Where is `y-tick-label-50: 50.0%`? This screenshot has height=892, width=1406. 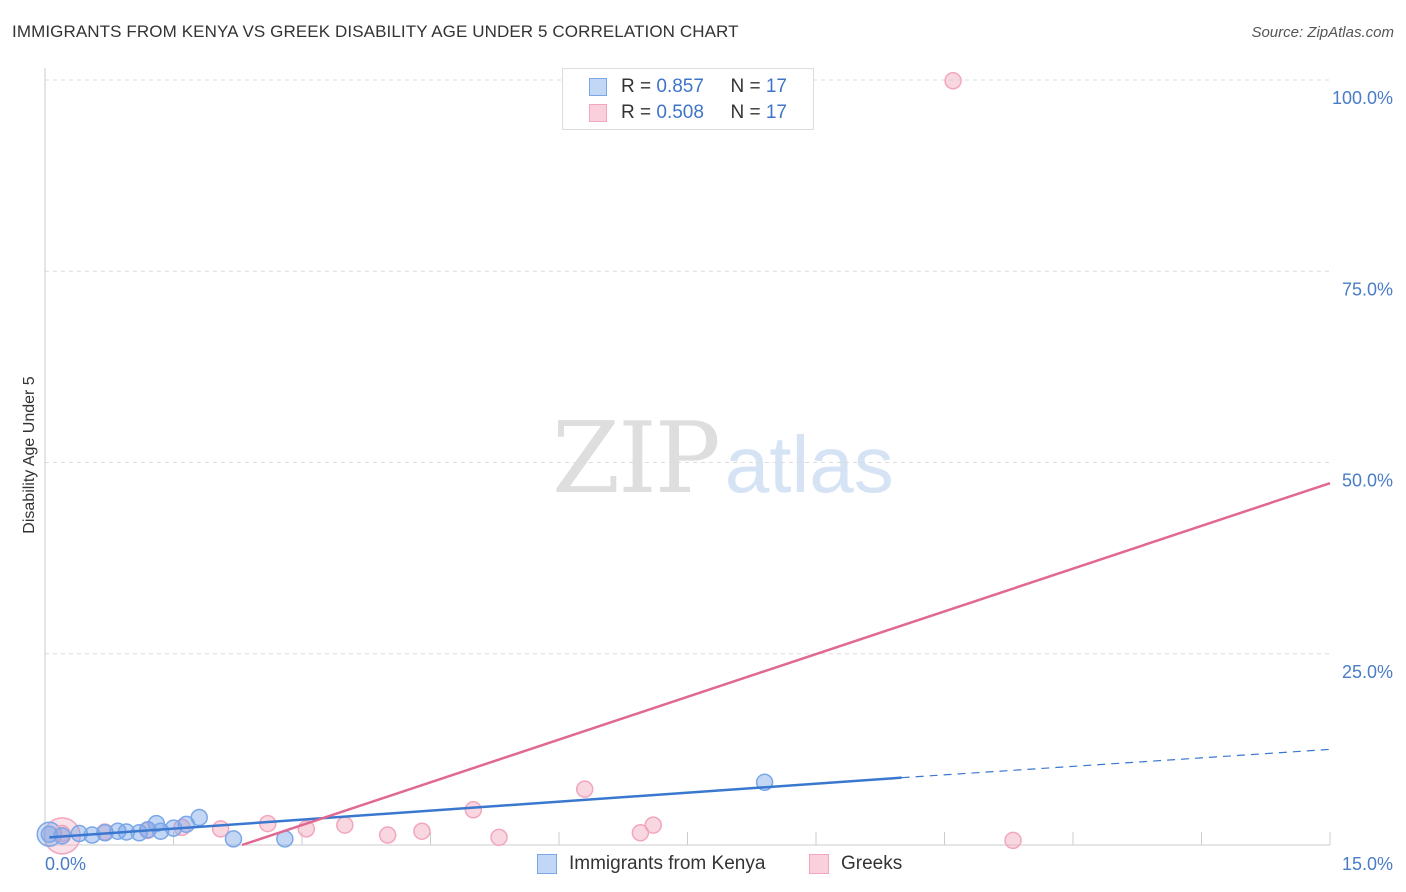
y-tick-label-50: 50.0% is located at coordinates (1367, 481).